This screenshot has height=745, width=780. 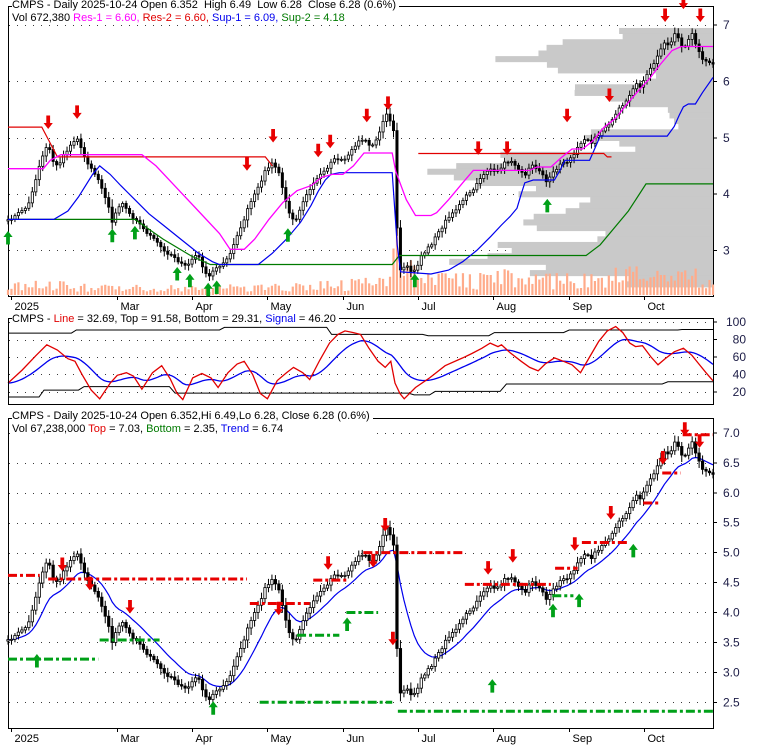 I want to click on x-axis-label: May, so click(x=281, y=739).